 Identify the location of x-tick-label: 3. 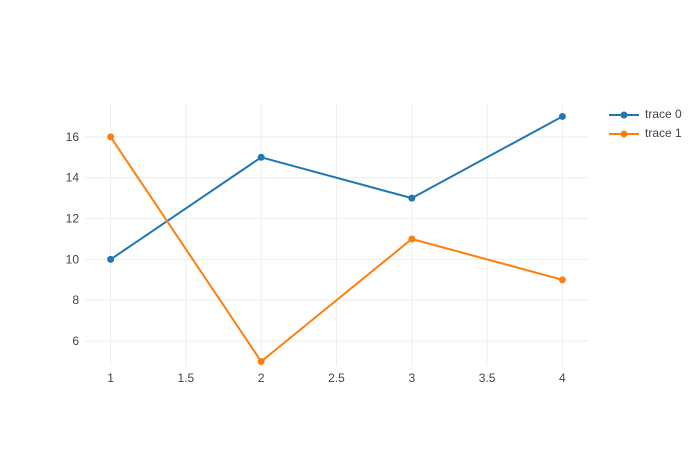
(411, 378).